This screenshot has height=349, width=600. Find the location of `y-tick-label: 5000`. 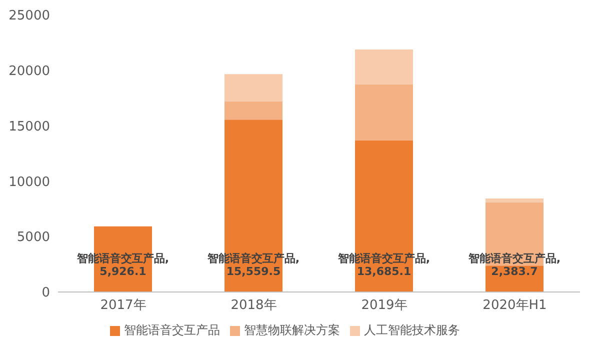

y-tick-label: 5000 is located at coordinates (33, 238).